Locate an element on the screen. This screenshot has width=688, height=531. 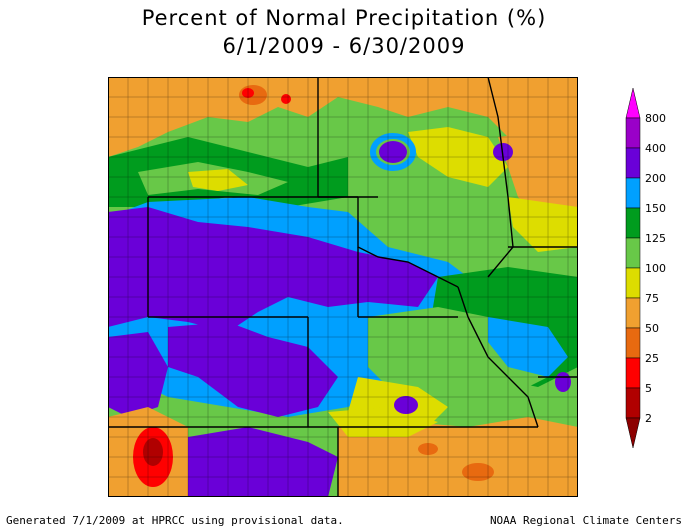
legend-label-150: 150 is located at coordinates (655, 208).